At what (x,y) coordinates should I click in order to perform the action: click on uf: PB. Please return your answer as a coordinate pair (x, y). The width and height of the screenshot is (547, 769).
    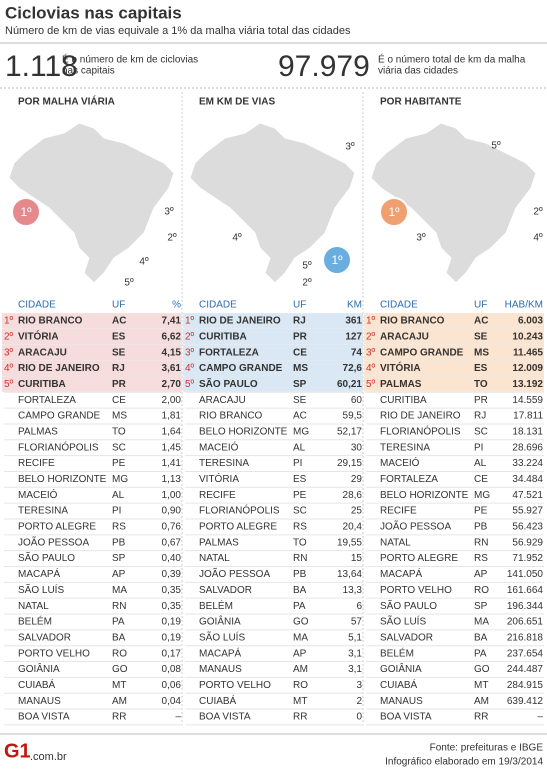
    Looking at the image, I should click on (300, 574).